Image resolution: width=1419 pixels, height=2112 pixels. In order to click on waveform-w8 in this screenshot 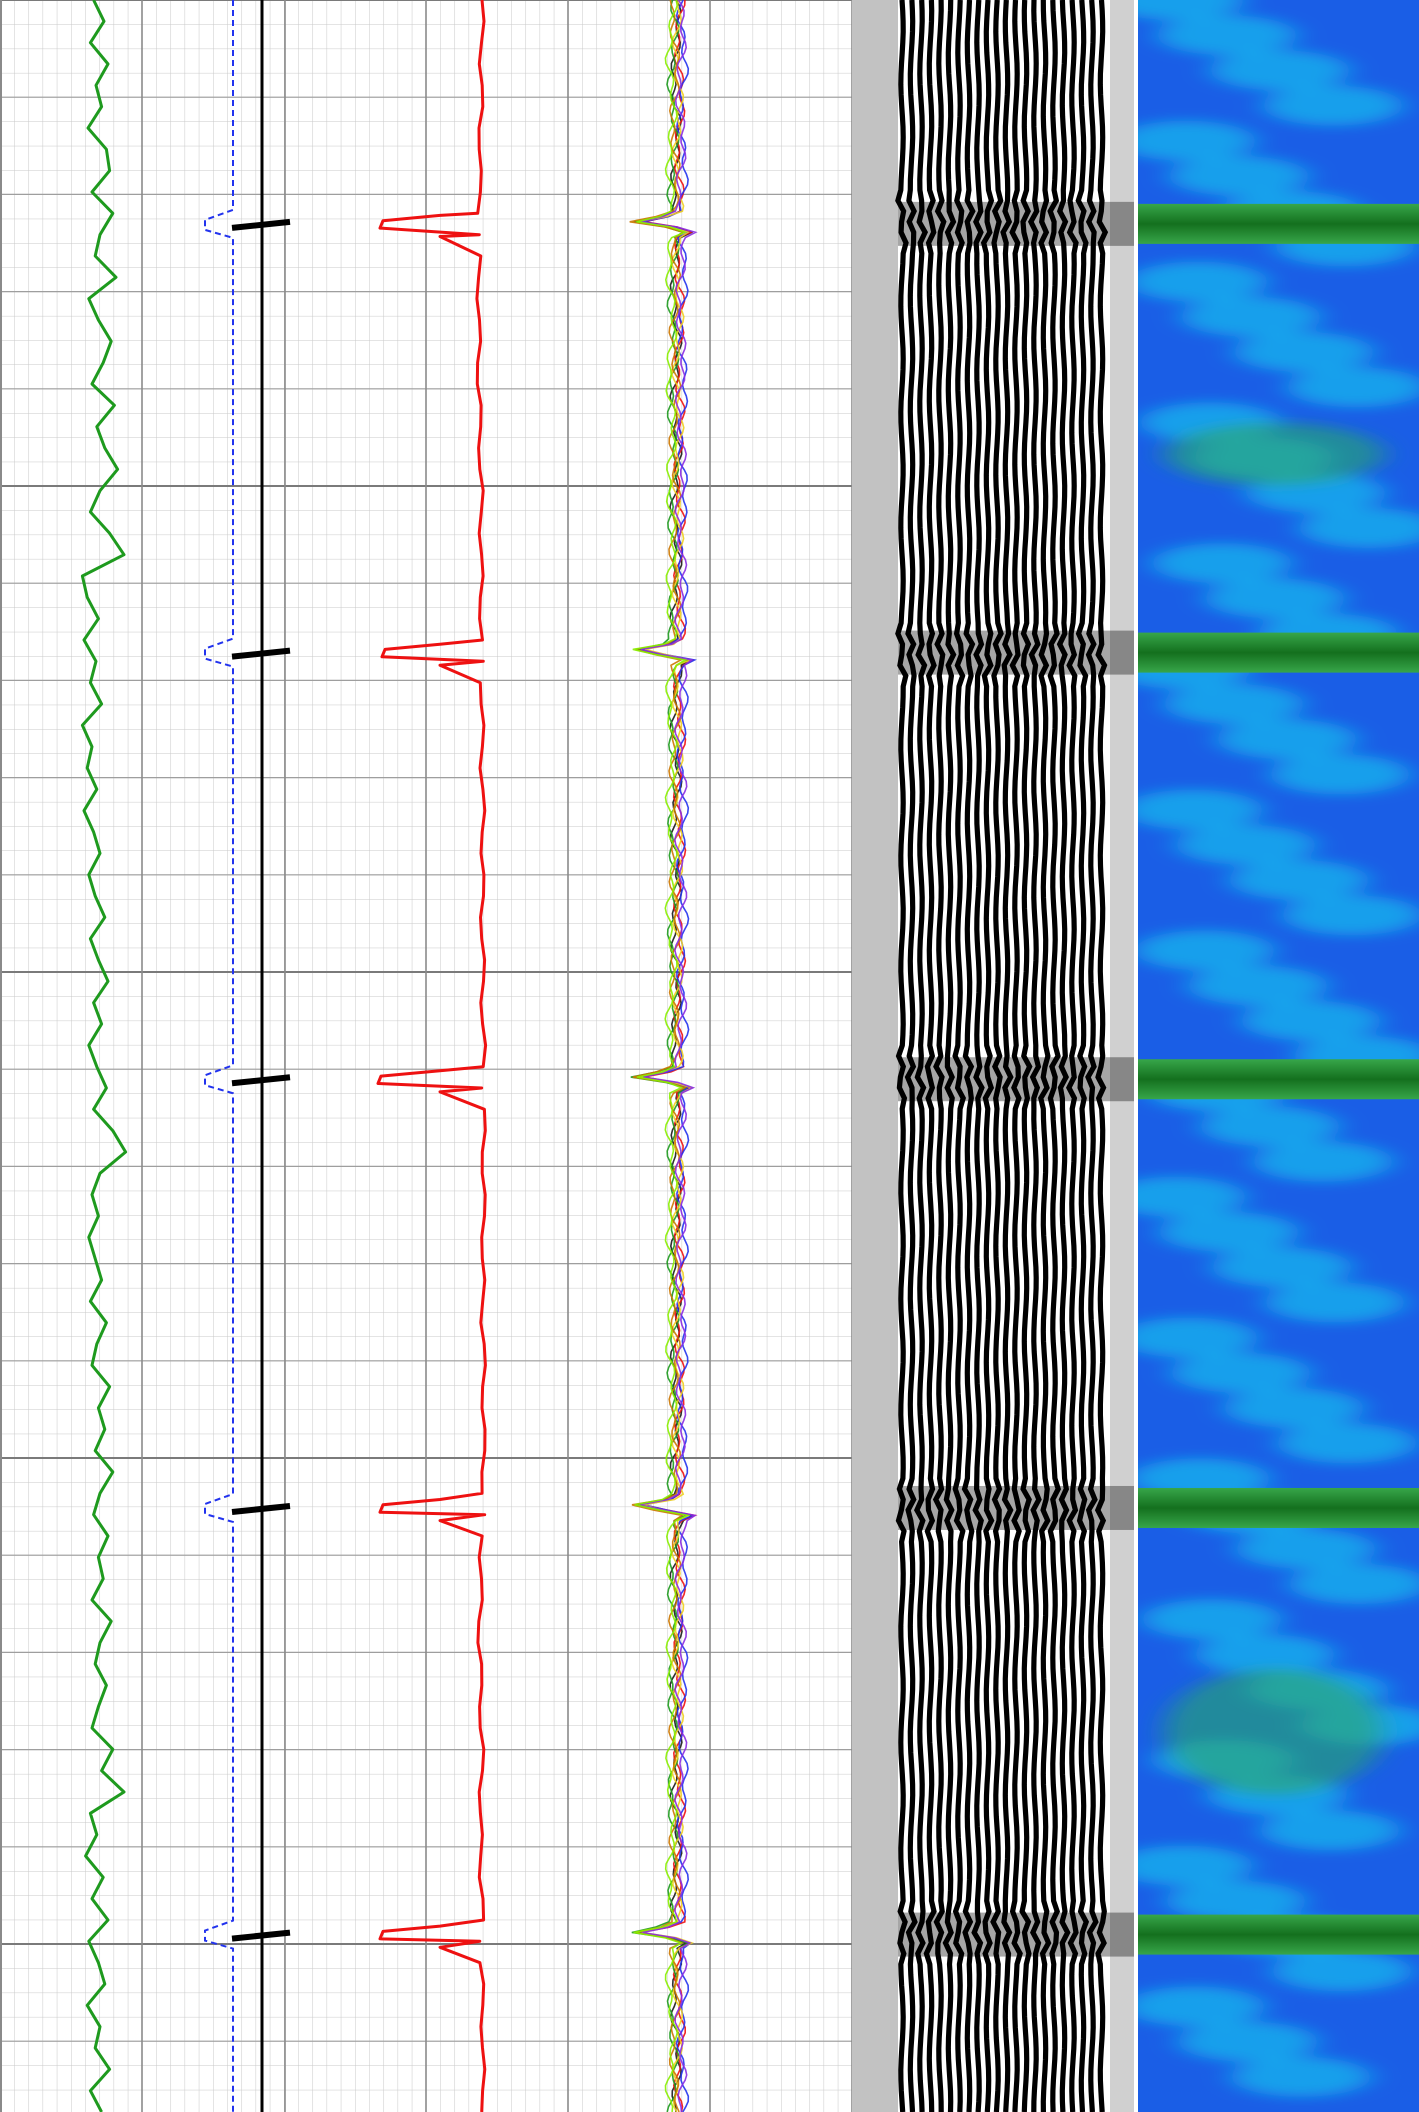, I will do `click(661, 1056)`.